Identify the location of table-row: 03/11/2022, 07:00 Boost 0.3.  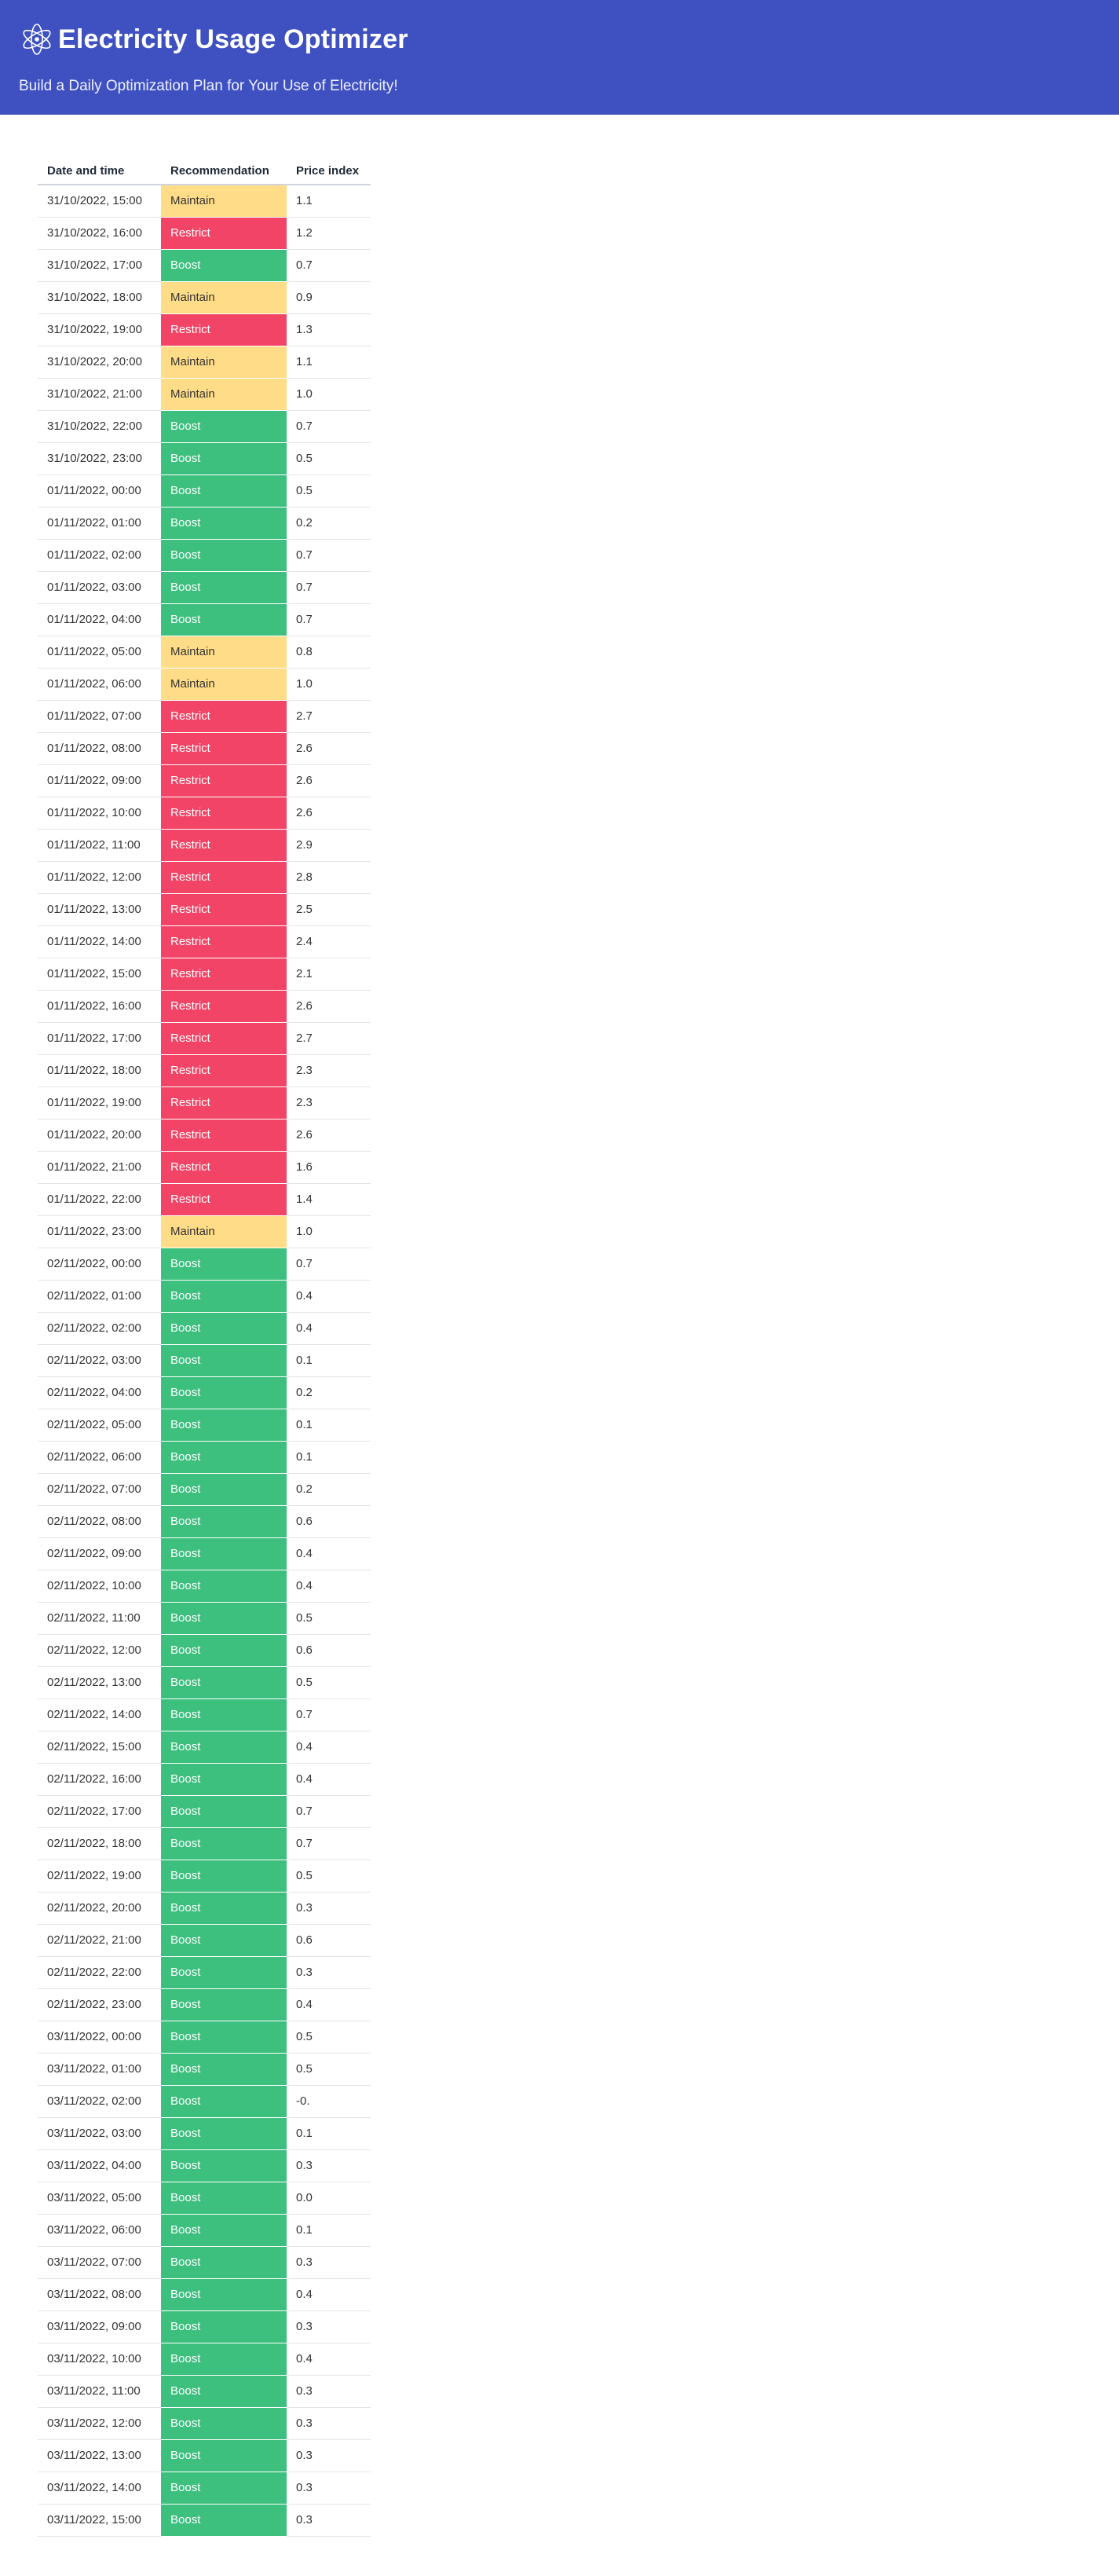
(205, 2262).